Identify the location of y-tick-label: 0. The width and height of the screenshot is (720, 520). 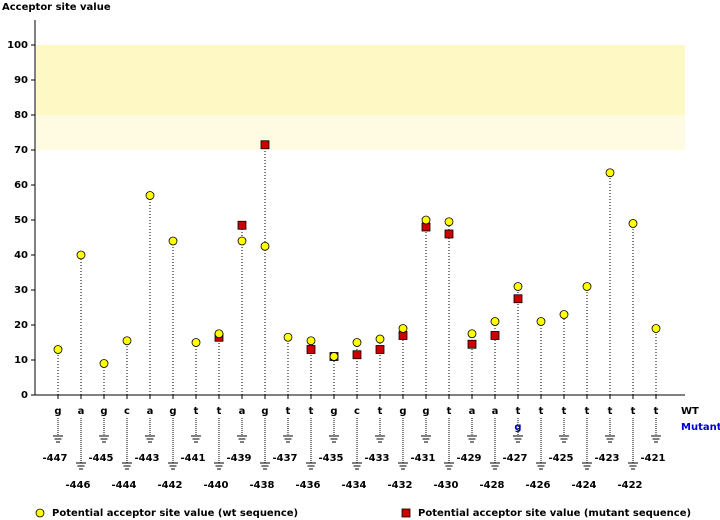
(24, 395).